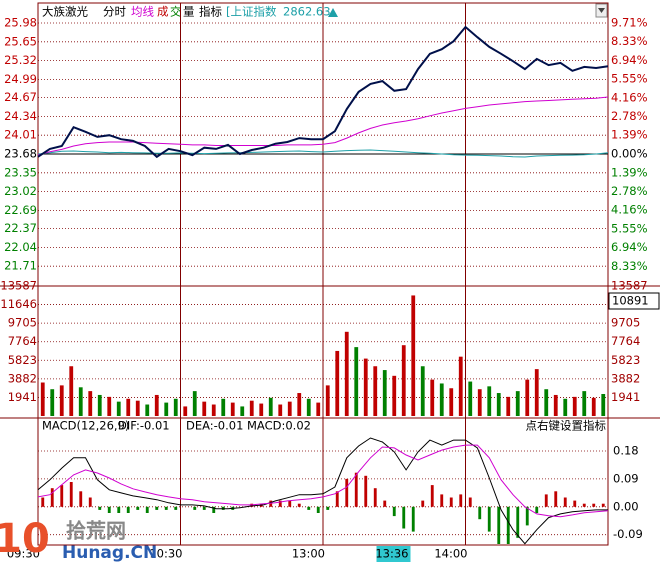 The image size is (660, 567). What do you see at coordinates (176, 12) in the screenshot?
I see `vol-label: 交` at bounding box center [176, 12].